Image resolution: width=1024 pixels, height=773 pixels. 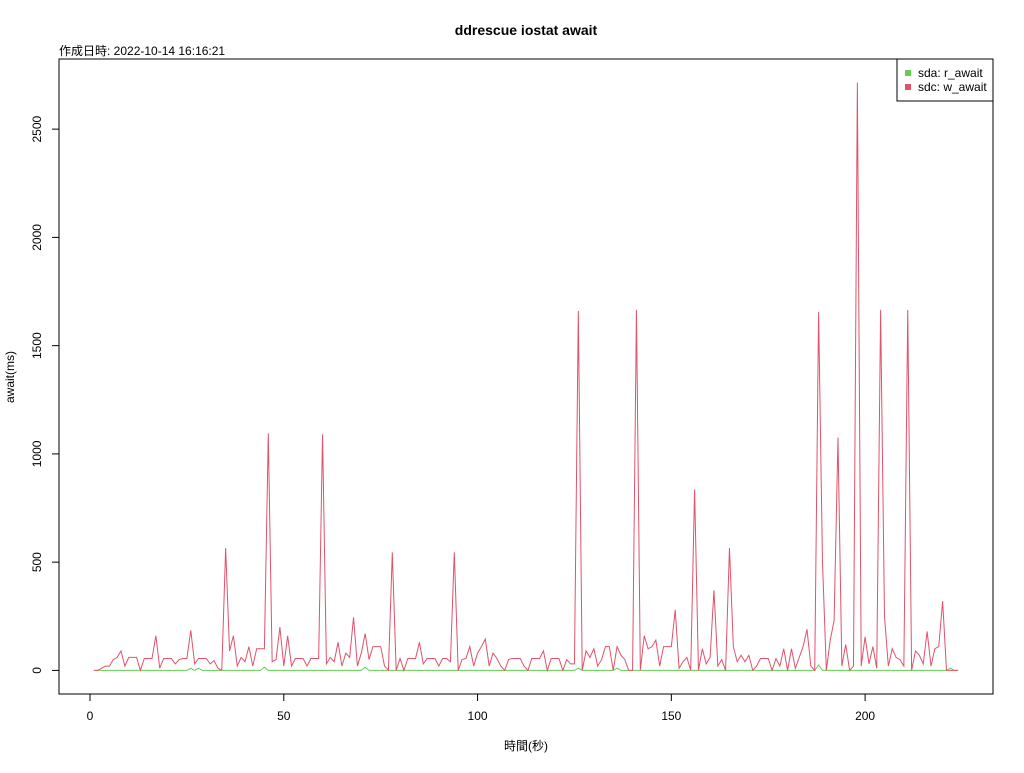 I want to click on y-tick-label: 0, so click(x=37, y=670).